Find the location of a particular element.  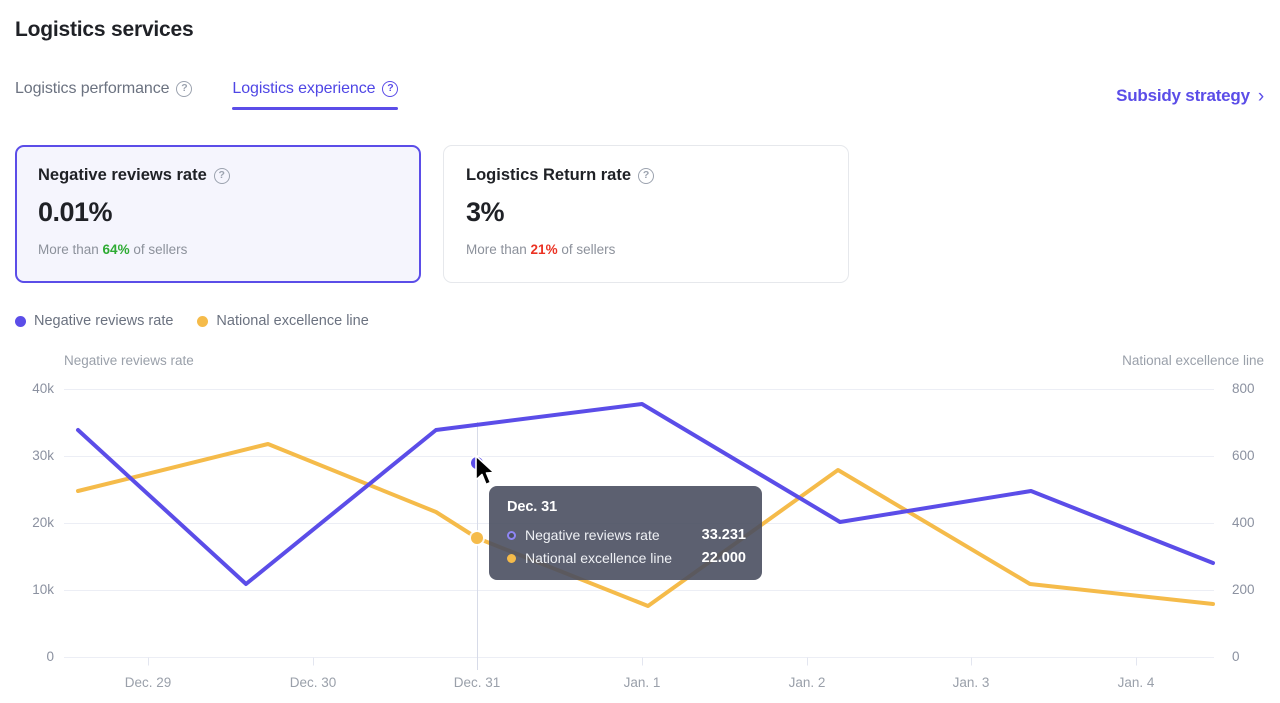

right-axis-tick-200: 200 is located at coordinates (1243, 589).